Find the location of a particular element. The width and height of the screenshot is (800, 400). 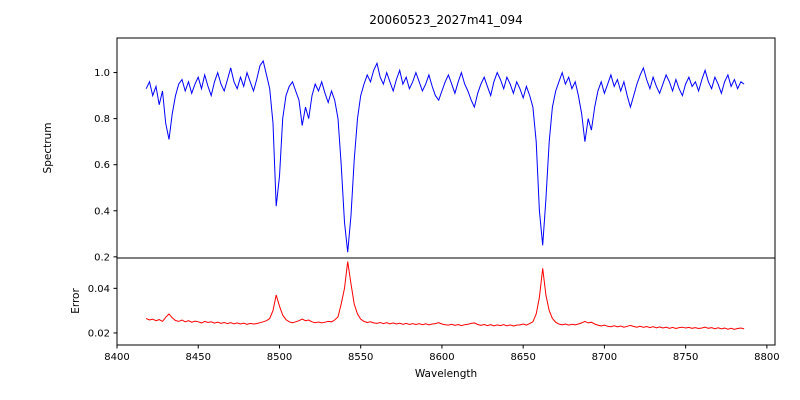

x-tick-label: 8400 is located at coordinates (116, 357).